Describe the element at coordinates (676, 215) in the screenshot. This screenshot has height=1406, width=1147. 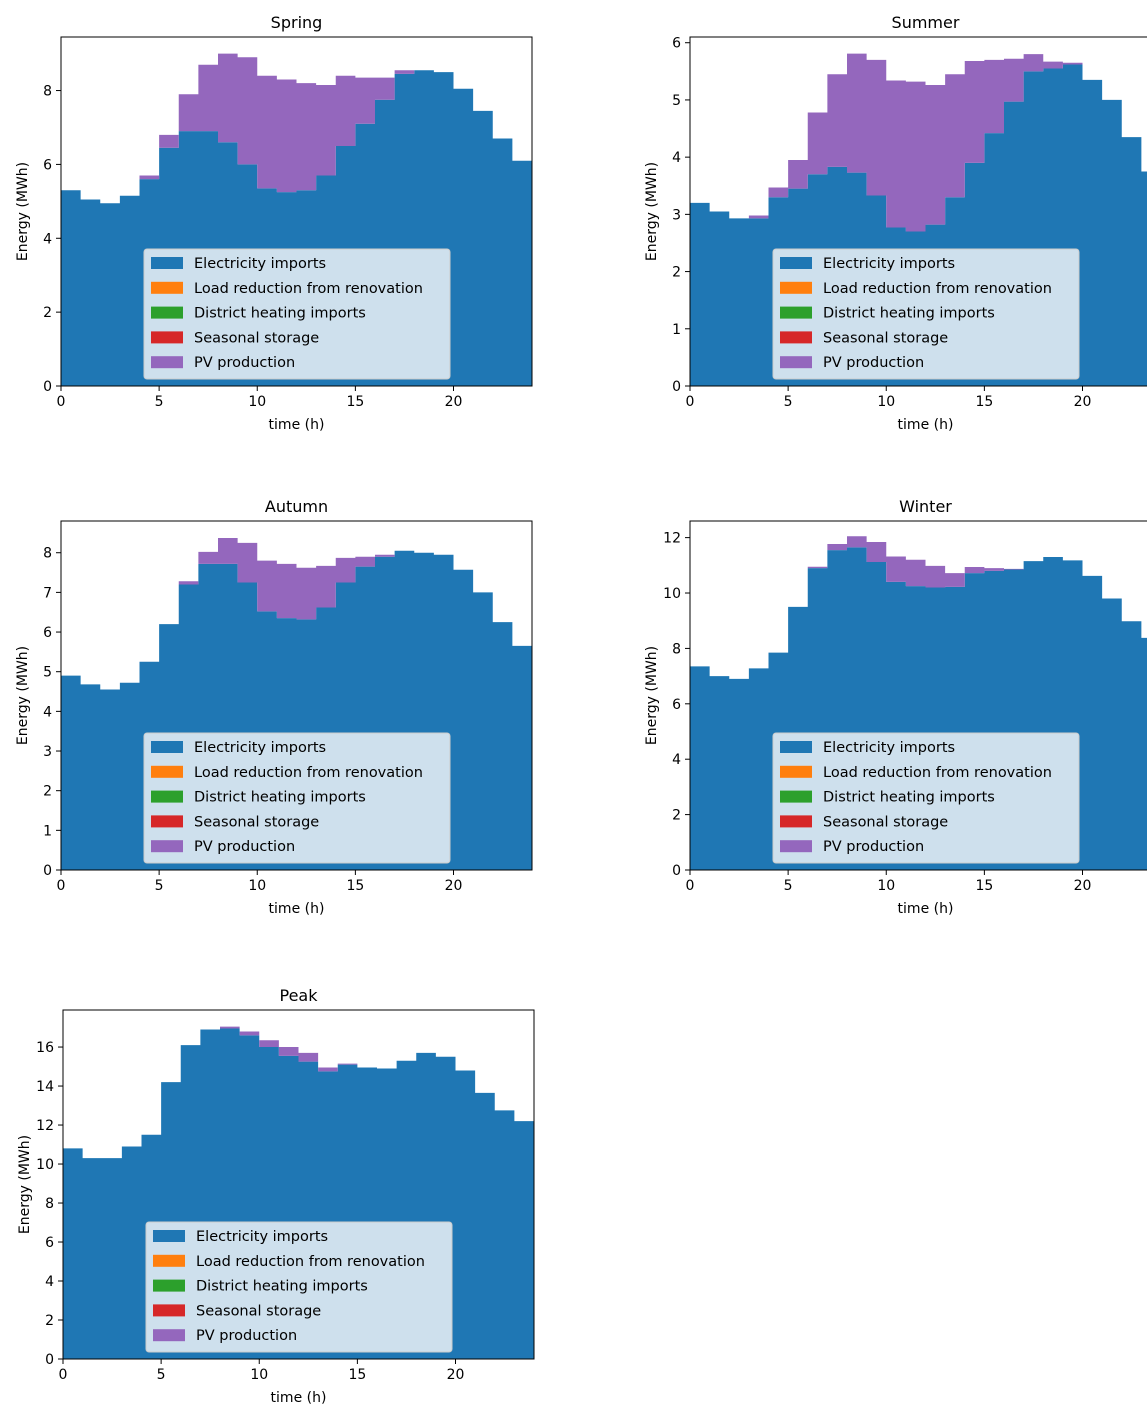
I see `y-tick-label: 3` at that location.